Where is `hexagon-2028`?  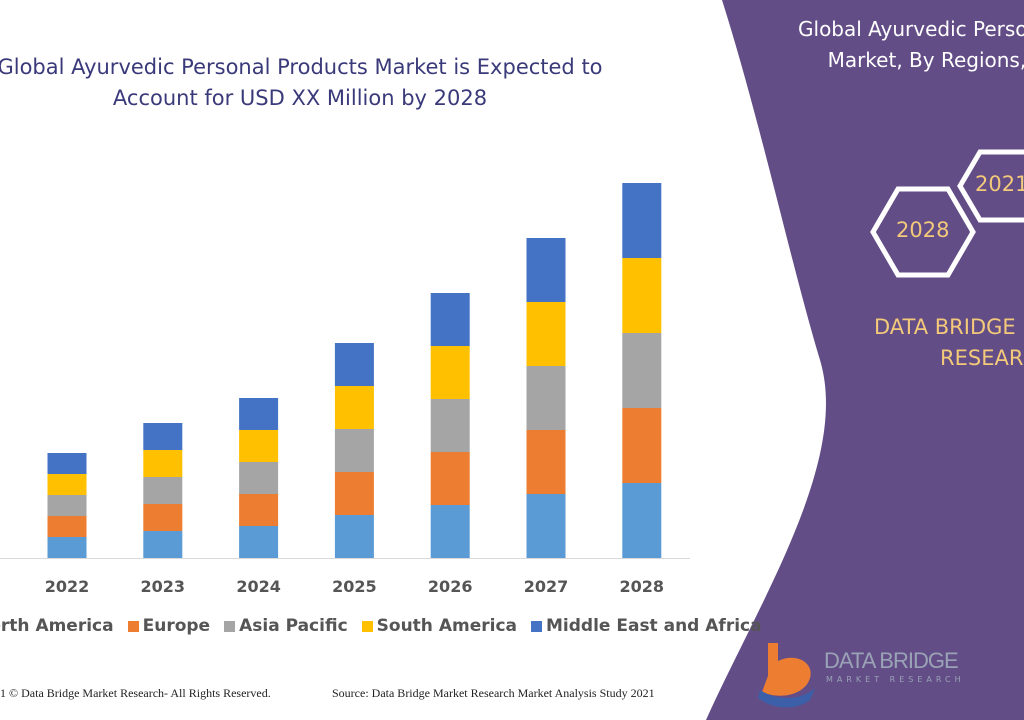 hexagon-2028 is located at coordinates (923, 232).